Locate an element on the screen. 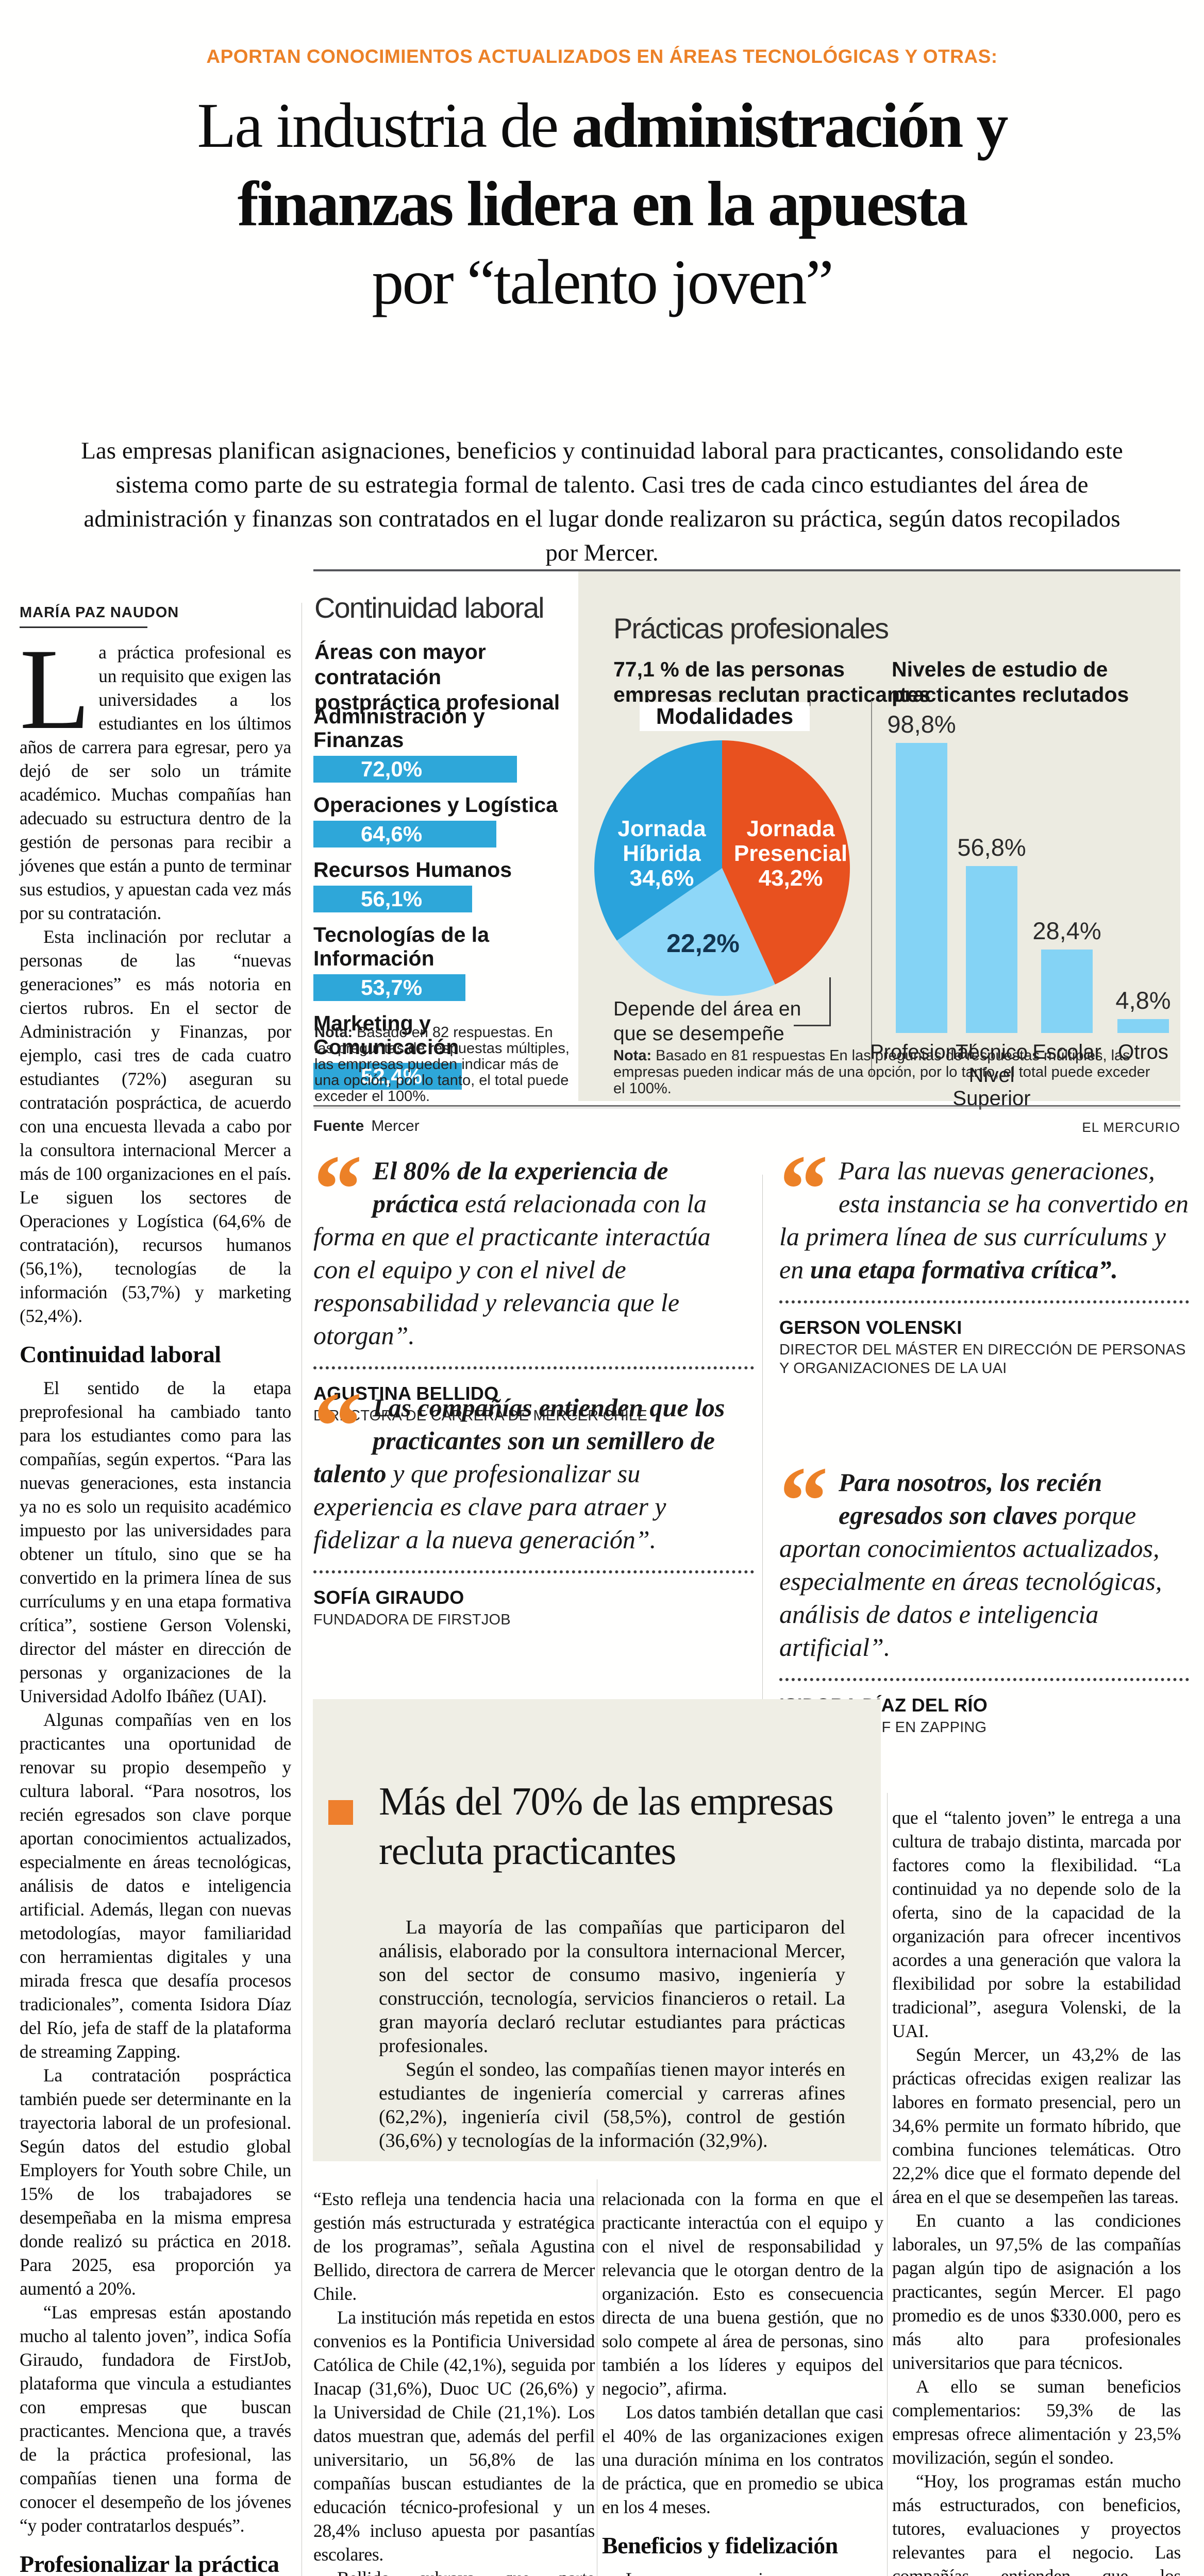  hbar: 52,4% is located at coordinates (387, 1076).